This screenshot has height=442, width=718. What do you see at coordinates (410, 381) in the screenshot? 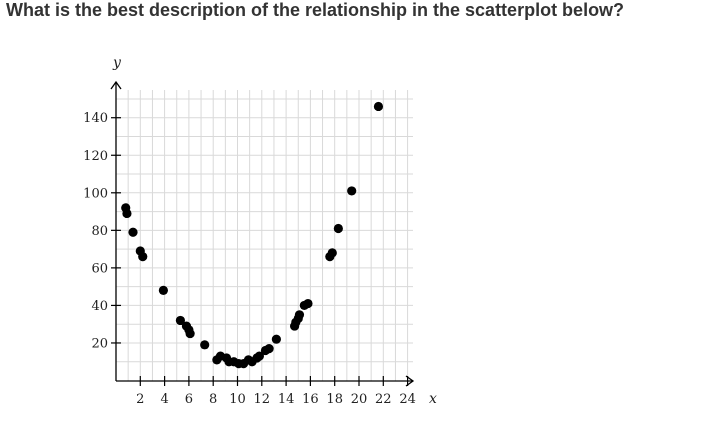
I see `x-axis-arrow` at bounding box center [410, 381].